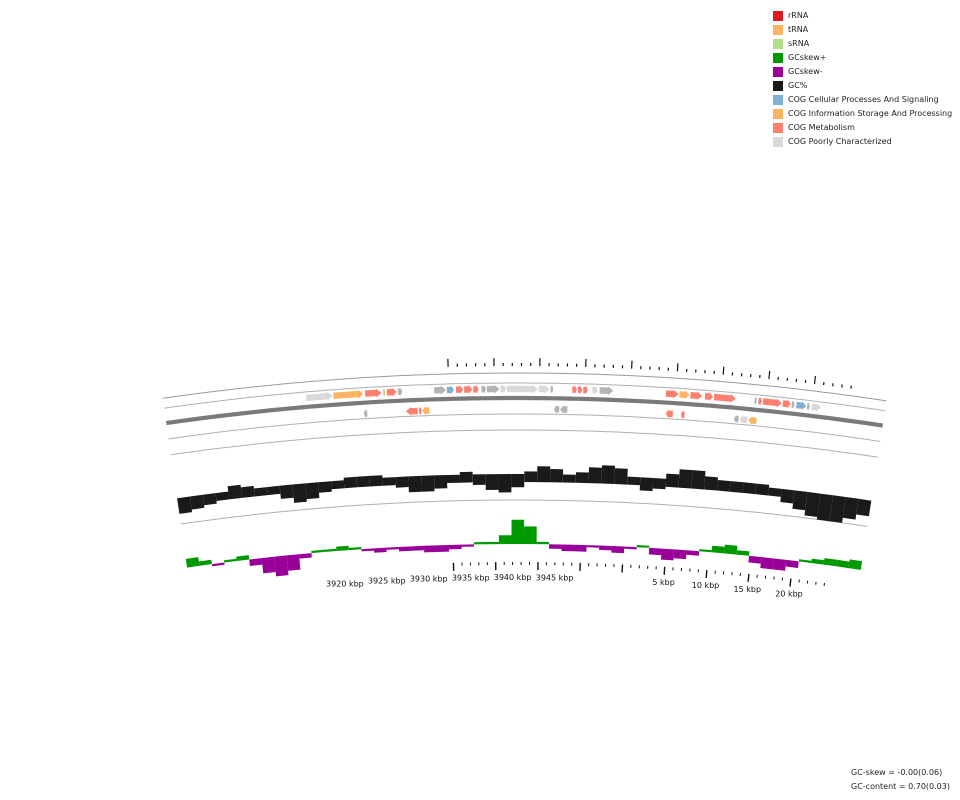  What do you see at coordinates (862, 58) in the screenshot?
I see `legend-item: GCskew+` at bounding box center [862, 58].